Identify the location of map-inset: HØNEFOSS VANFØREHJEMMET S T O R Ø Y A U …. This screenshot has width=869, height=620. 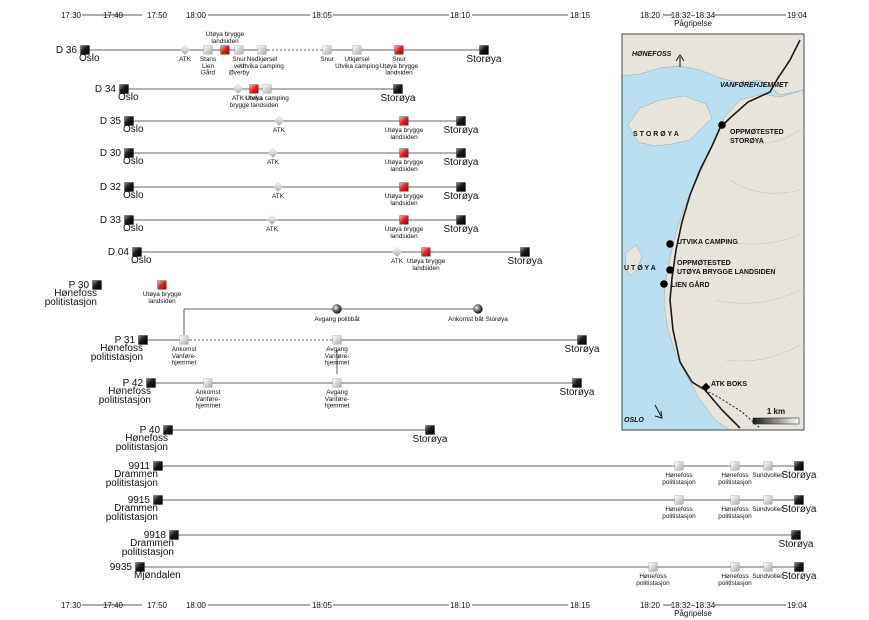
(713, 232).